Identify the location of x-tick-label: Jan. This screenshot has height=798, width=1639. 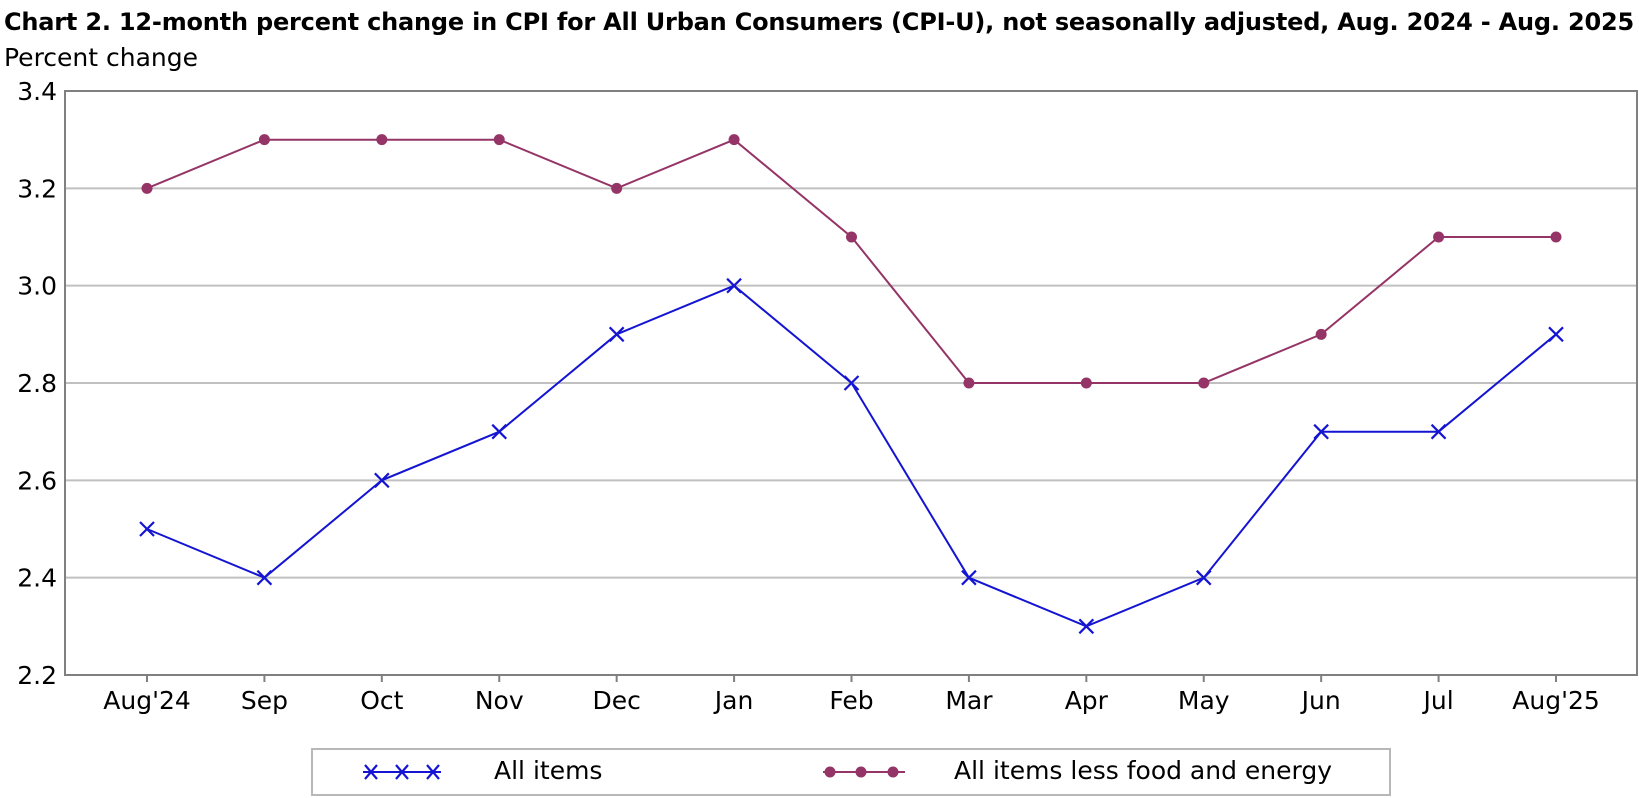
(733, 700).